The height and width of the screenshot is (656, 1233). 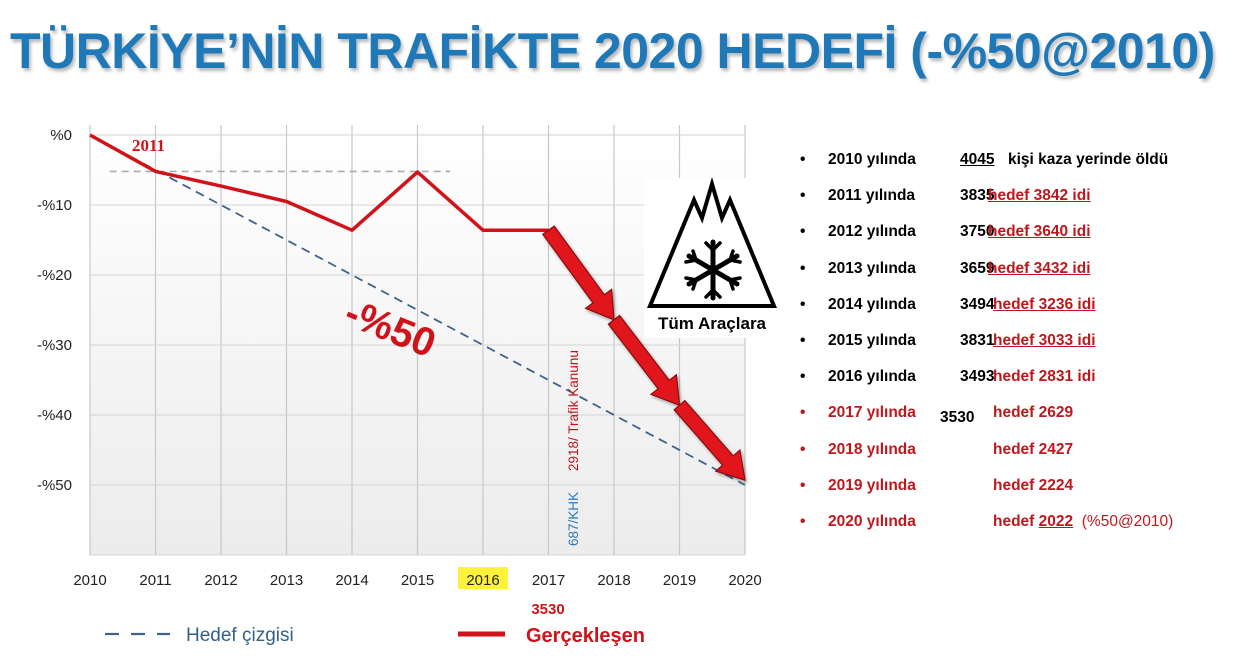 I want to click on fact-year: 2013 yılında, so click(x=872, y=268).